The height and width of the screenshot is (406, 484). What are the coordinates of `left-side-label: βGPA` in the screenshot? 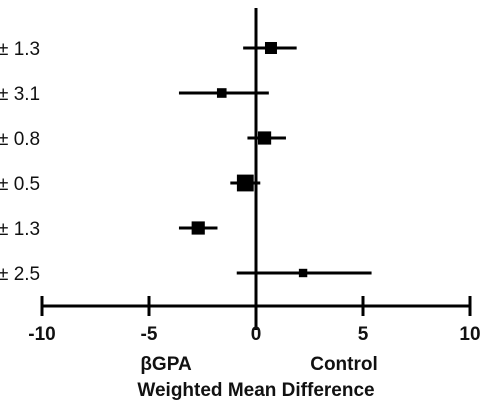 It's located at (166, 364).